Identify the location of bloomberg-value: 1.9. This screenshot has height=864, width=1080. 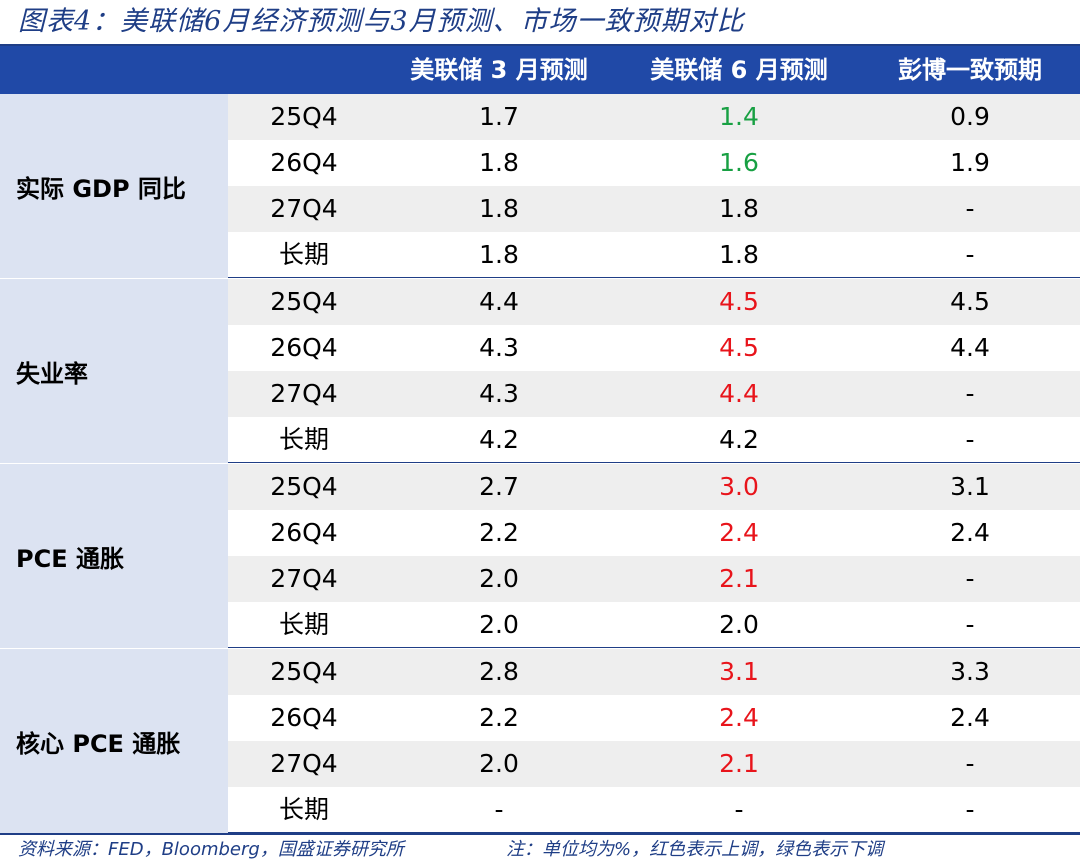
(970, 162).